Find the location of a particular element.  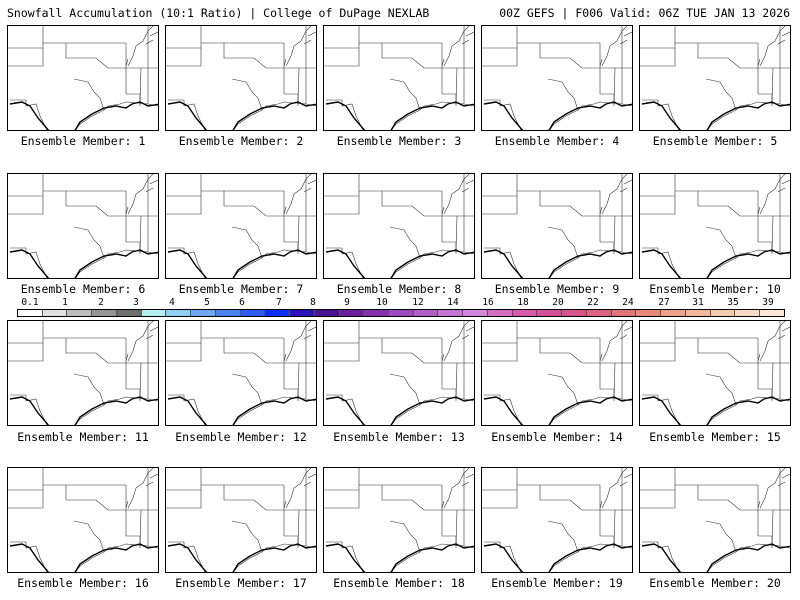

colorbar-tick-label: 1 is located at coordinates (65, 302).